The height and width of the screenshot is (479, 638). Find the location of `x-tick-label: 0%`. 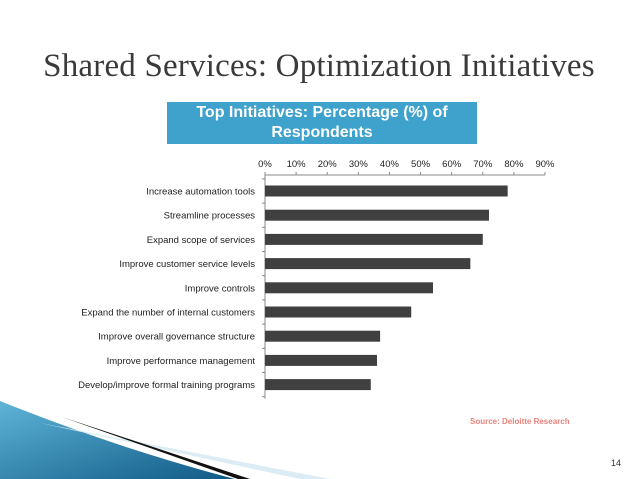

x-tick-label: 0% is located at coordinates (265, 164).